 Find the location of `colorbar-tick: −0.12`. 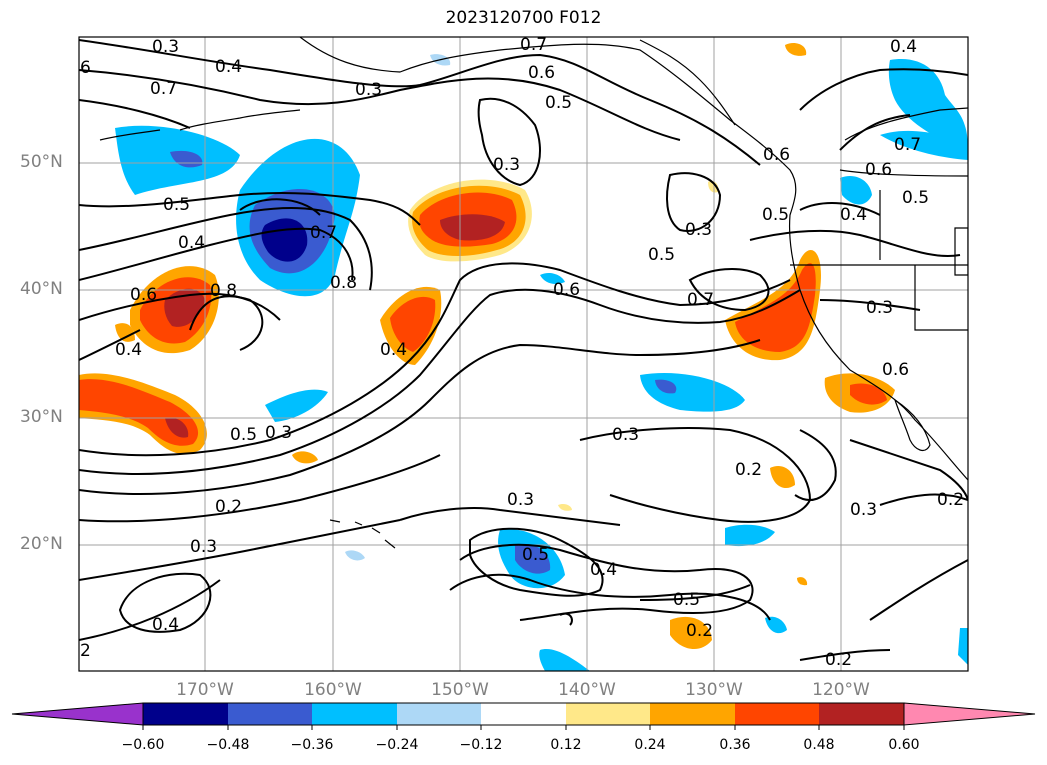

colorbar-tick: −0.12 is located at coordinates (481, 745).